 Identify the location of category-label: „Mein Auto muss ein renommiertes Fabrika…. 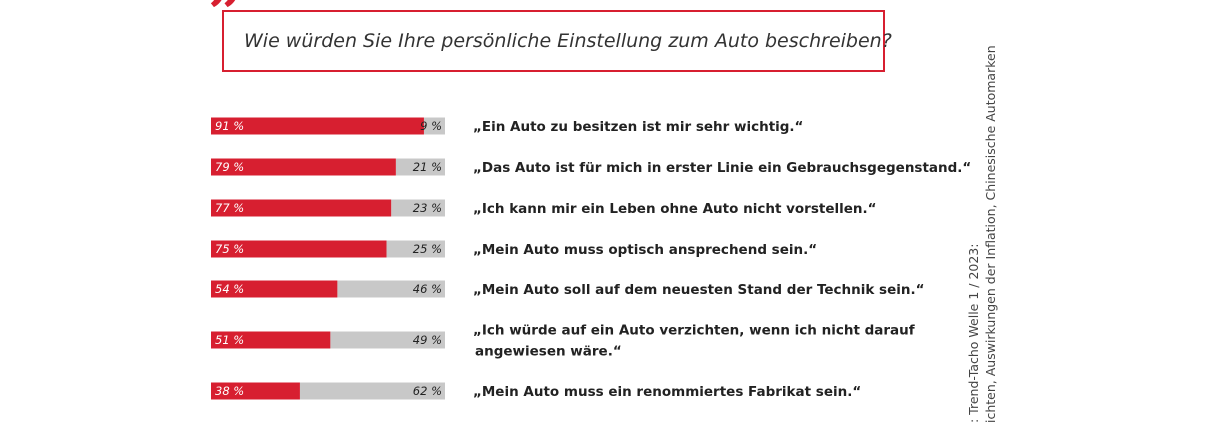
(667, 392).